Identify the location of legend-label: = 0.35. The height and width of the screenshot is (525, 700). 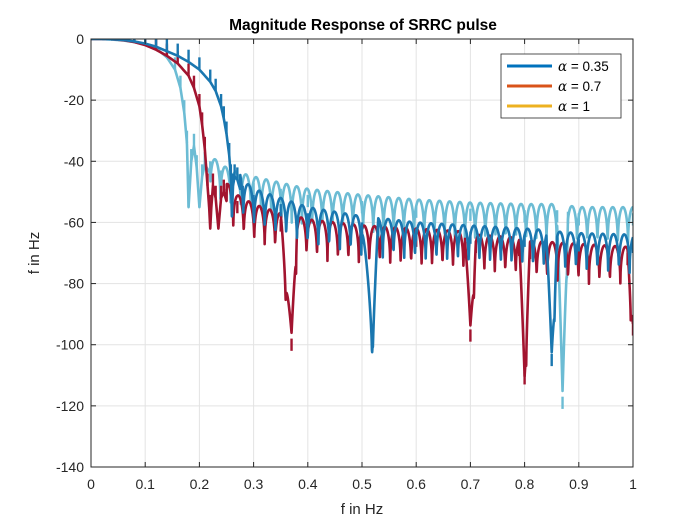
(588, 66).